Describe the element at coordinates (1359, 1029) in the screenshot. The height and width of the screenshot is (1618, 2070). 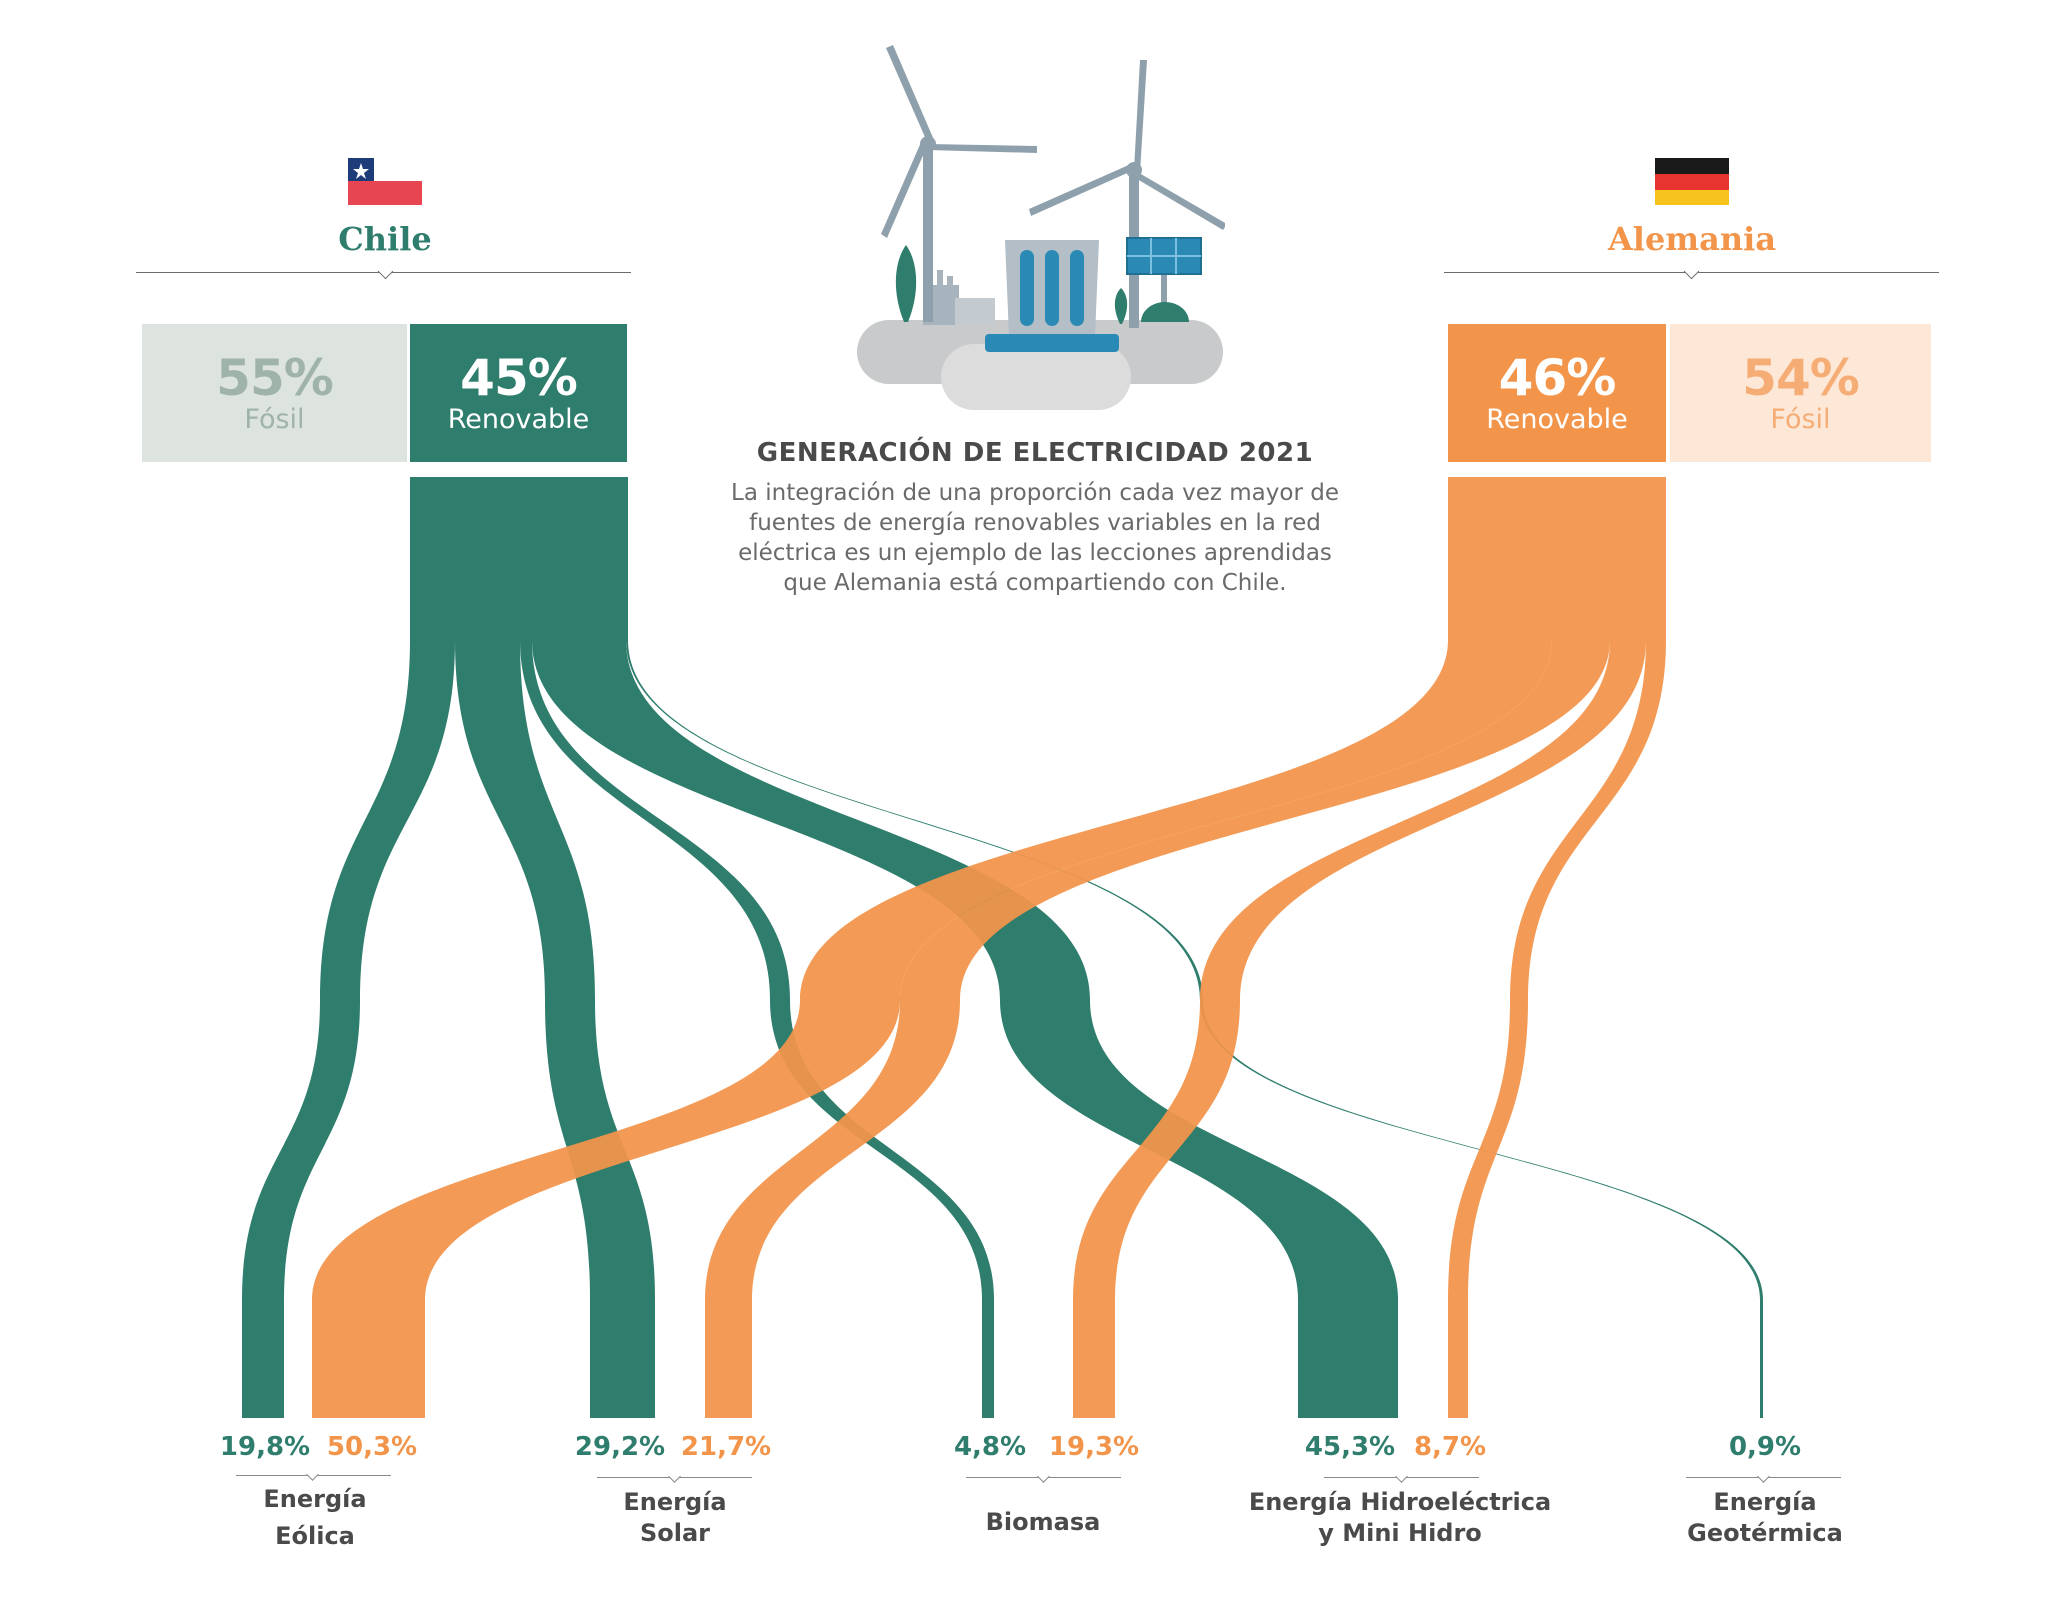
I see `alemania-flow-biomasa` at that location.